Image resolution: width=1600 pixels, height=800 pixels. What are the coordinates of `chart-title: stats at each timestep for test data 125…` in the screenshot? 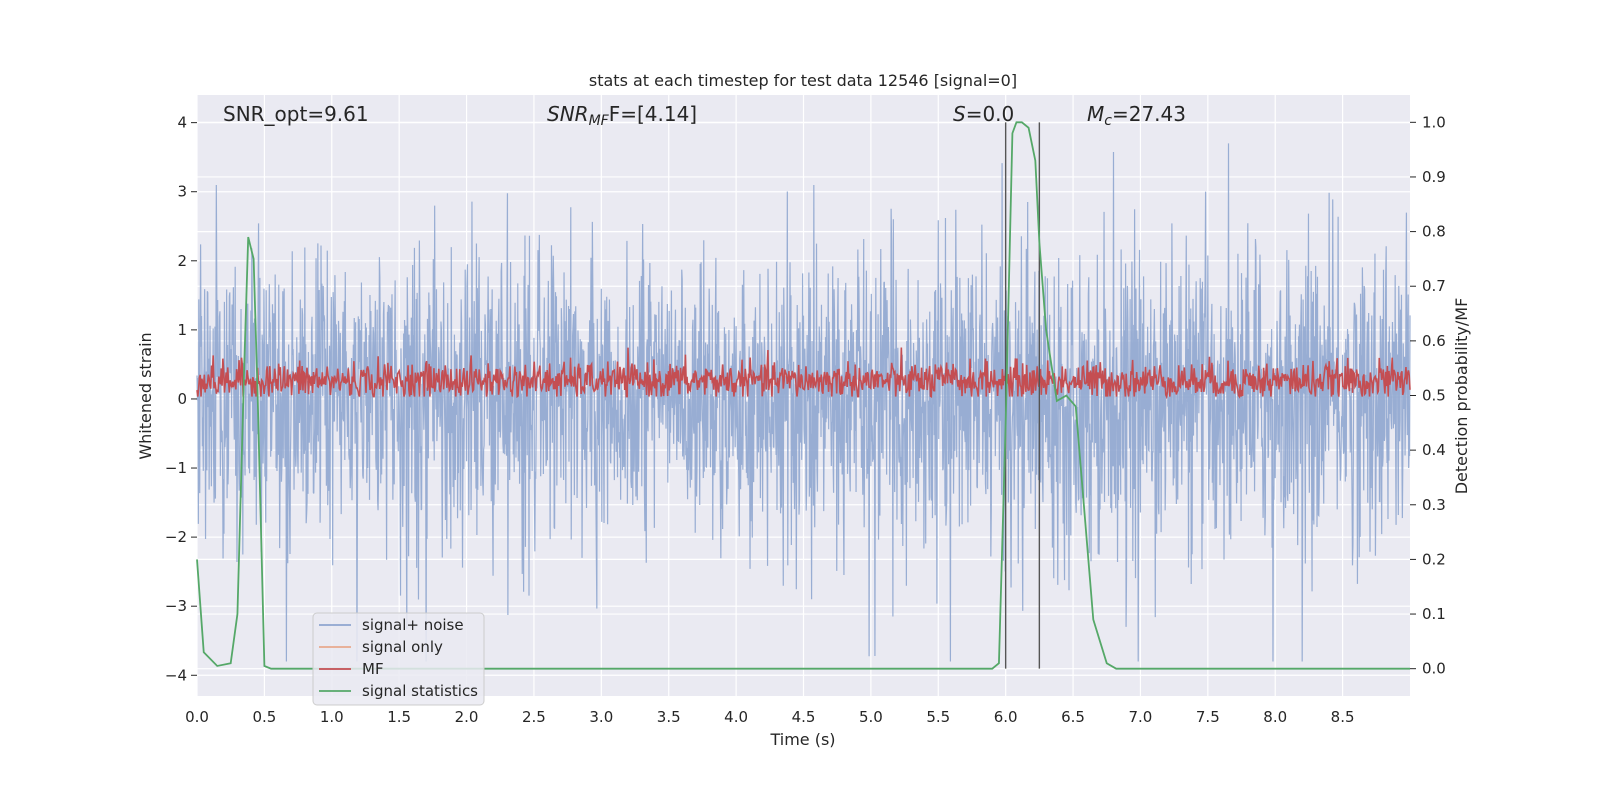 It's located at (803, 80).